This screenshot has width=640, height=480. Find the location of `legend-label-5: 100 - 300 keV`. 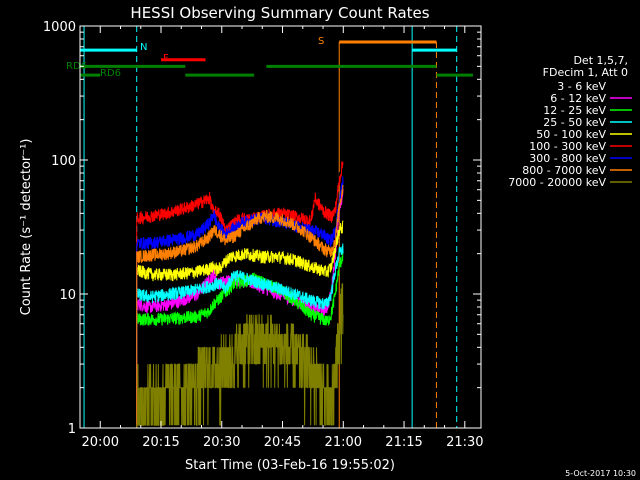

legend-label-5: 100 - 300 keV is located at coordinates (567, 146).